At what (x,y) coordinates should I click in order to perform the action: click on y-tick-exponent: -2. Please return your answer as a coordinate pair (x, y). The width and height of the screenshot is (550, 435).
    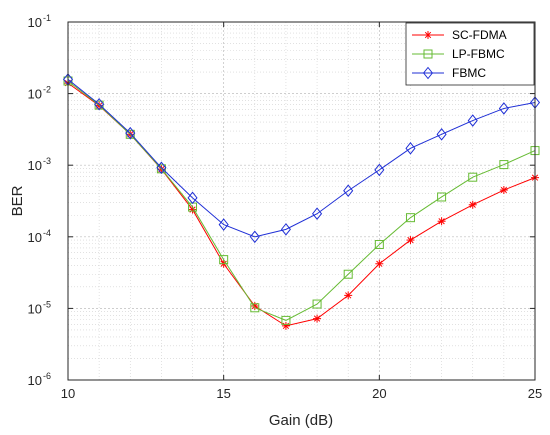
    Looking at the image, I should click on (47, 90).